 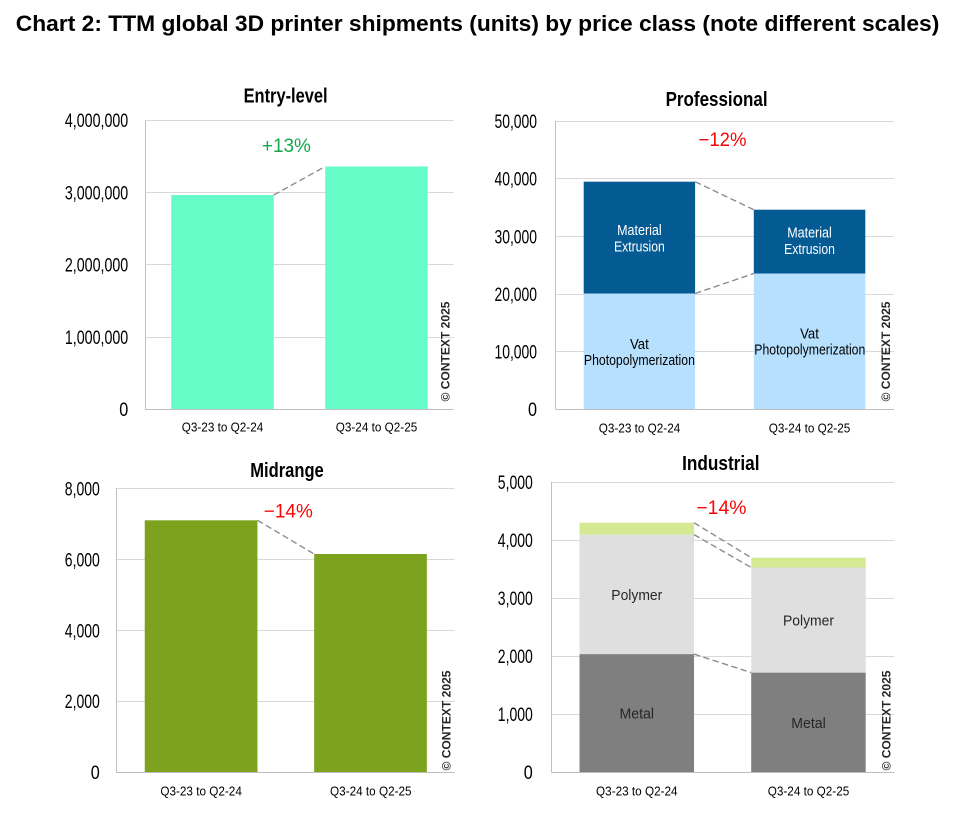 What do you see at coordinates (515, 715) in the screenshot?
I see `svg-text: 1,000` at bounding box center [515, 715].